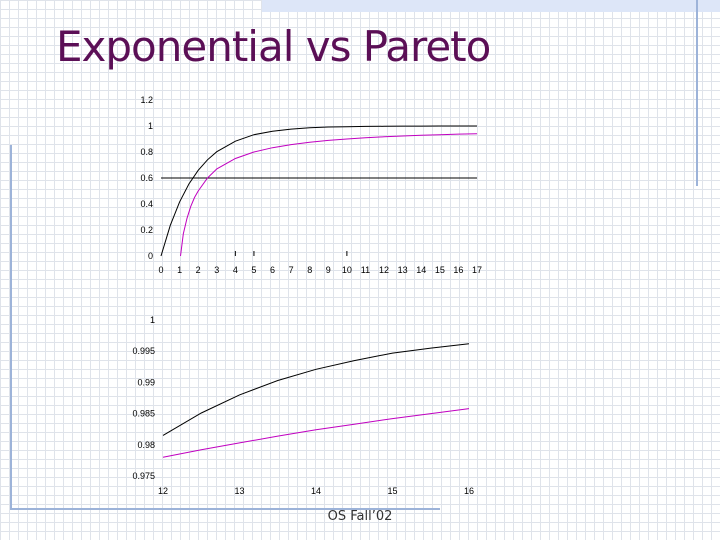 The width and height of the screenshot is (720, 540). What do you see at coordinates (272, 270) in the screenshot?
I see `x-tick-label: 6` at bounding box center [272, 270].